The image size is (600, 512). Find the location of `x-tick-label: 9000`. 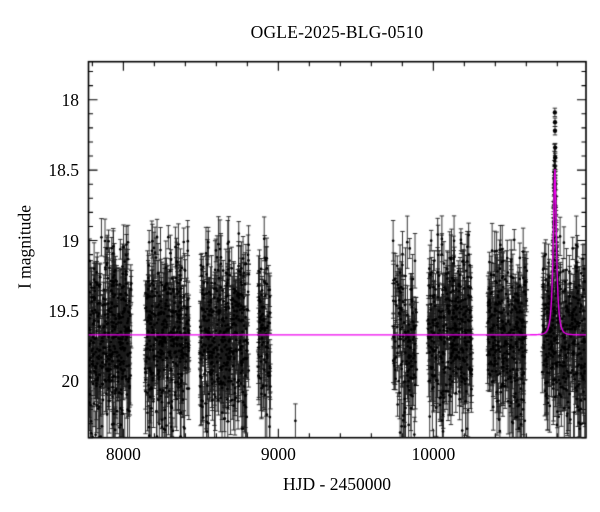

x-tick-label: 9000 is located at coordinates (278, 454).